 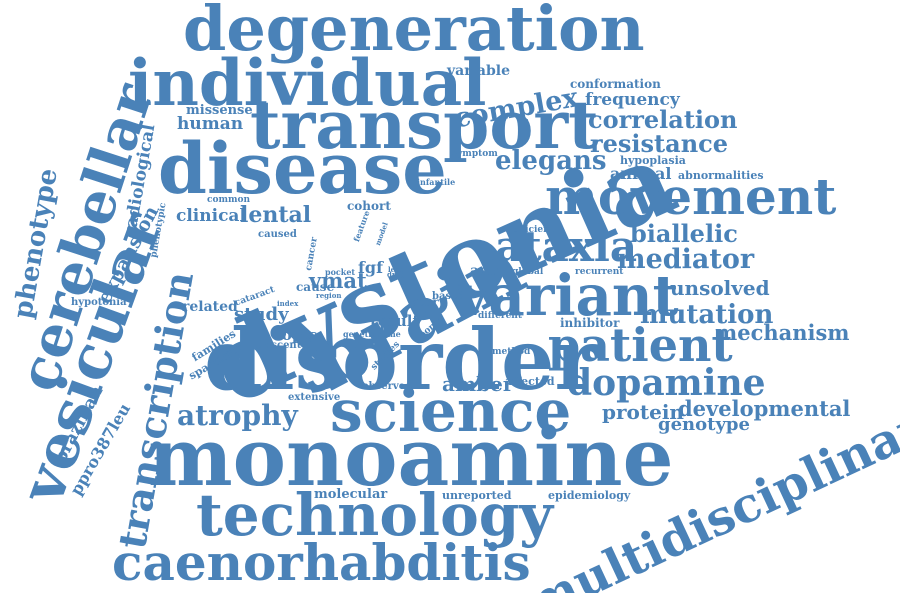 What do you see at coordinates (386, 334) in the screenshot?
I see `word-exome: exome` at bounding box center [386, 334].